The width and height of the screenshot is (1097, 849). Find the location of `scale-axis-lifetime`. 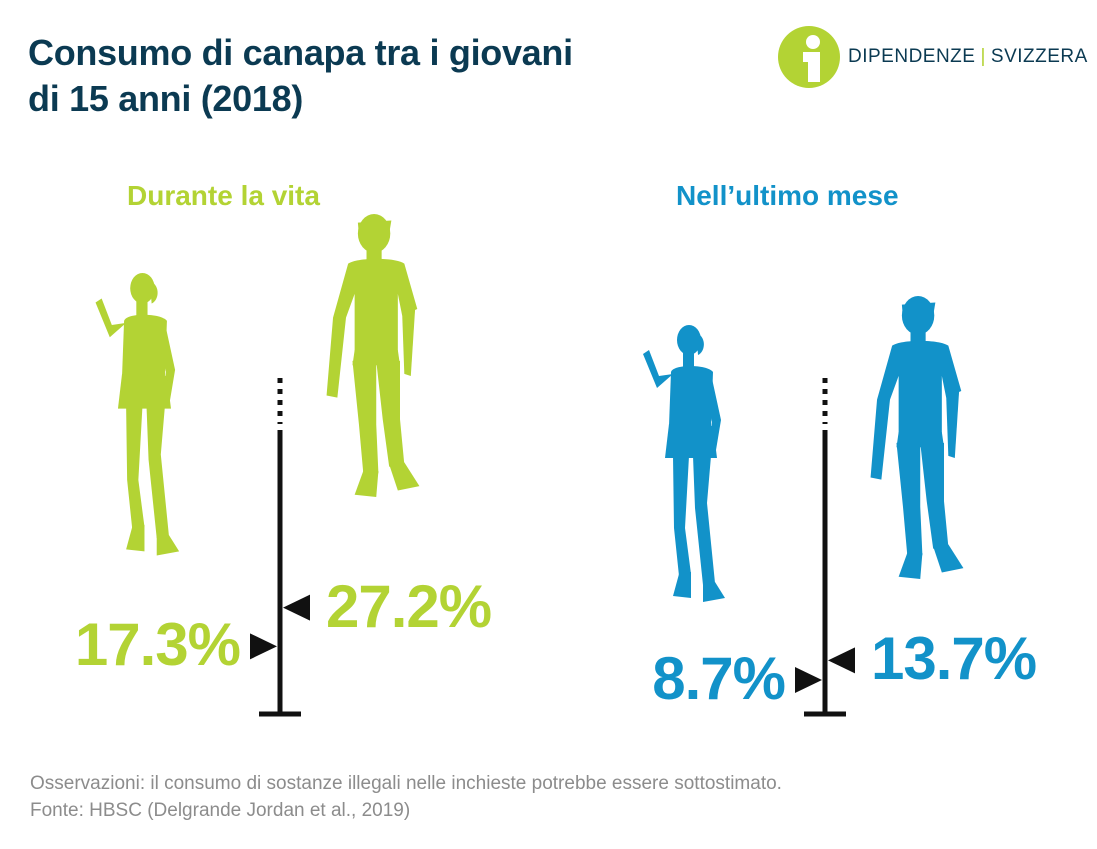

scale-axis-lifetime is located at coordinates (280, 547).